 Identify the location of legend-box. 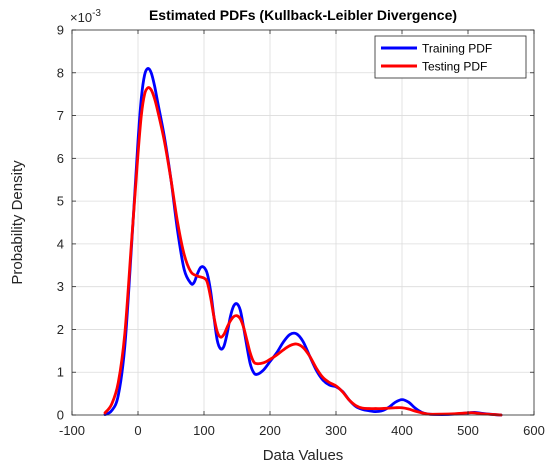
(450, 57).